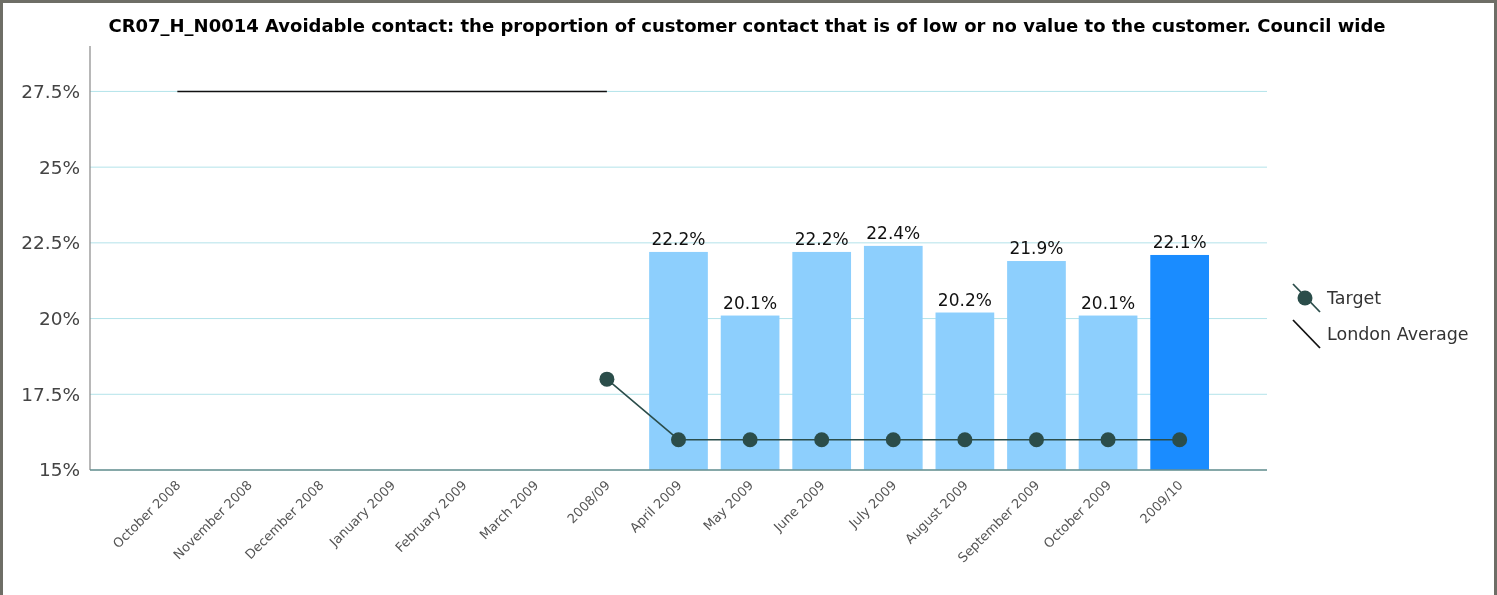 The width and height of the screenshot is (1497, 595). Describe the element at coordinates (1036, 248) in the screenshot. I see `data-label: 21.9%` at that location.